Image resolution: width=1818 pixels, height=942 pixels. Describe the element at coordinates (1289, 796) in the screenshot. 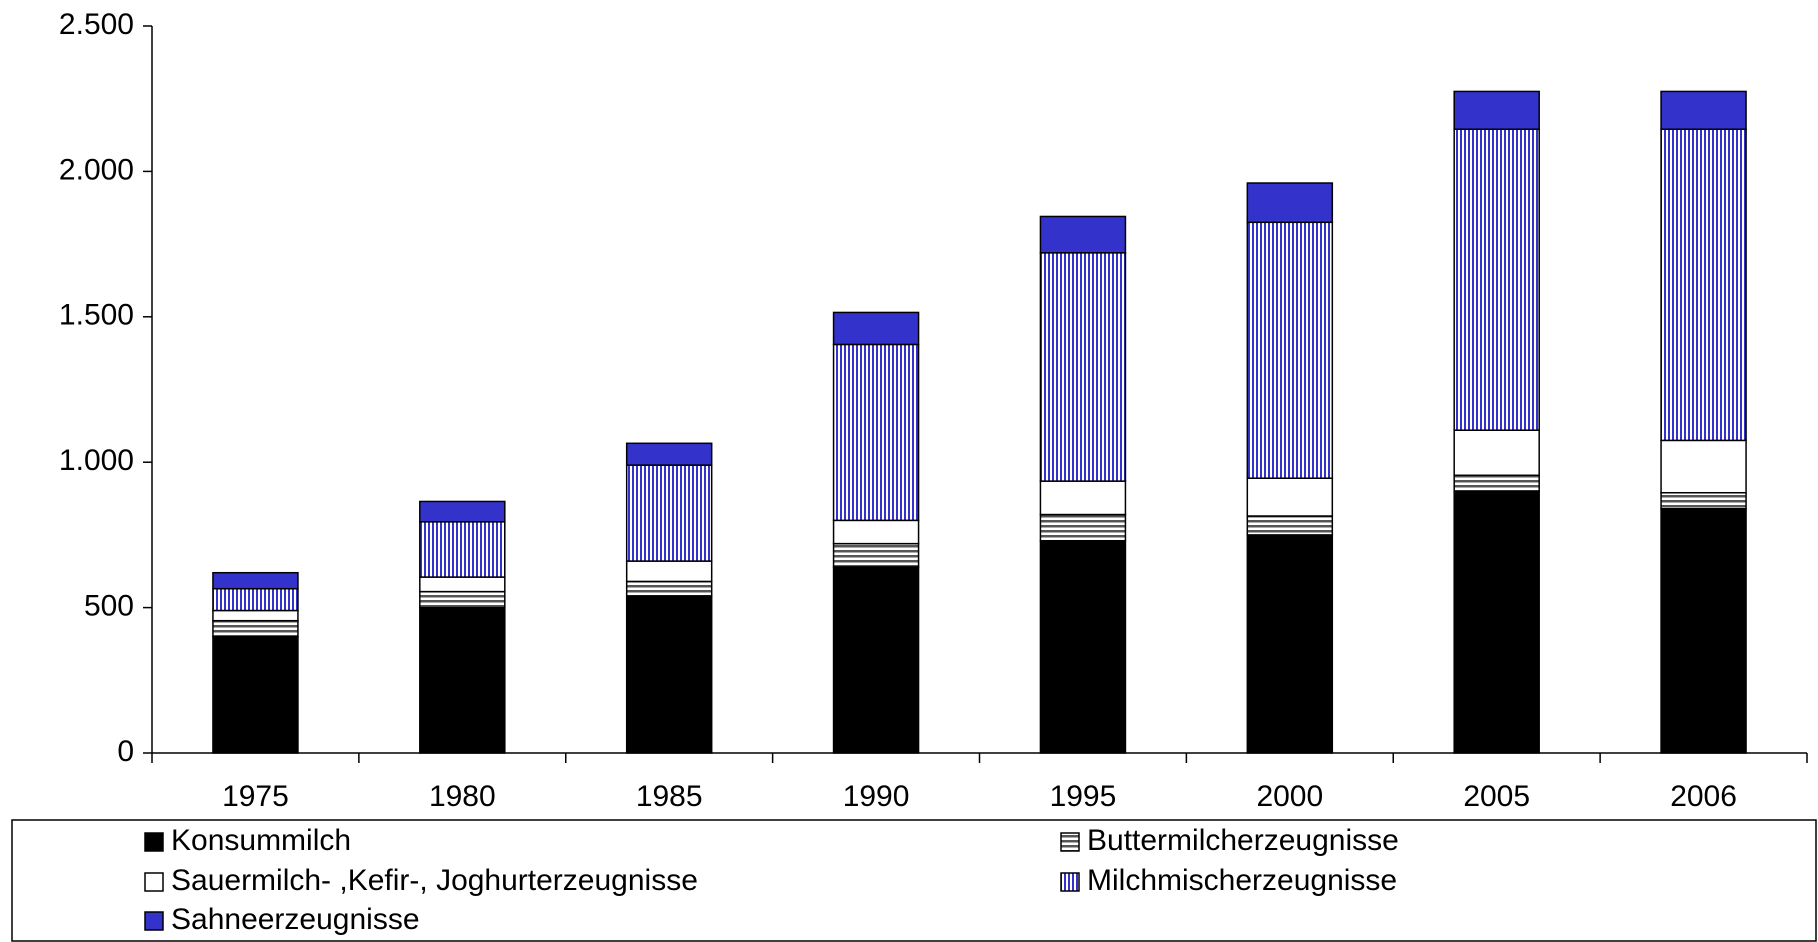

I see `x-tick-label: 2000` at that location.